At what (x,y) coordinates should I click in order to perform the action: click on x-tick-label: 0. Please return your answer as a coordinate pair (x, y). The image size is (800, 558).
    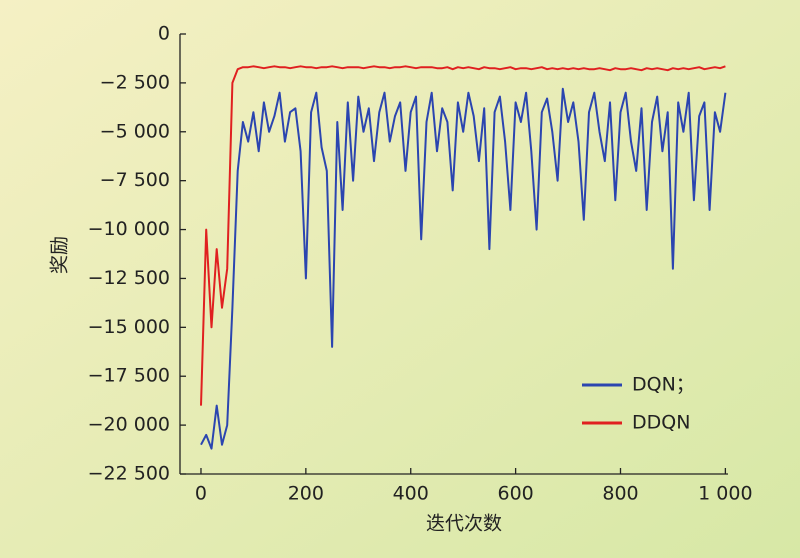
    Looking at the image, I should click on (201, 494).